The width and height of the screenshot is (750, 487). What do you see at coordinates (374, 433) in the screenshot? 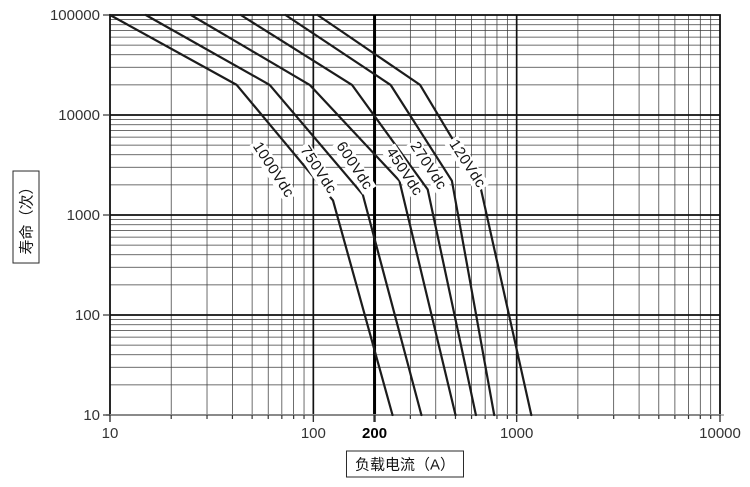
I see `x-tick-label: 200` at bounding box center [374, 433].